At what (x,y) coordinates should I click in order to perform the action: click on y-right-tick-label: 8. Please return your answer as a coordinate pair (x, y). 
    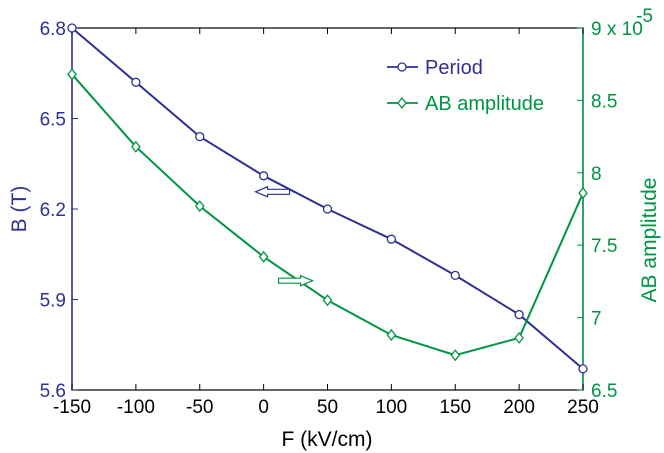
    Looking at the image, I should click on (596, 174).